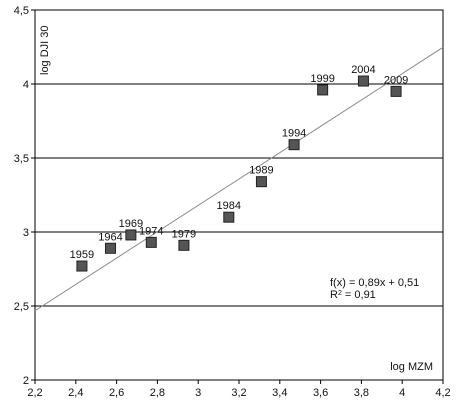 The height and width of the screenshot is (405, 468). What do you see at coordinates (184, 234) in the screenshot?
I see `data-point-label: 1979` at bounding box center [184, 234].